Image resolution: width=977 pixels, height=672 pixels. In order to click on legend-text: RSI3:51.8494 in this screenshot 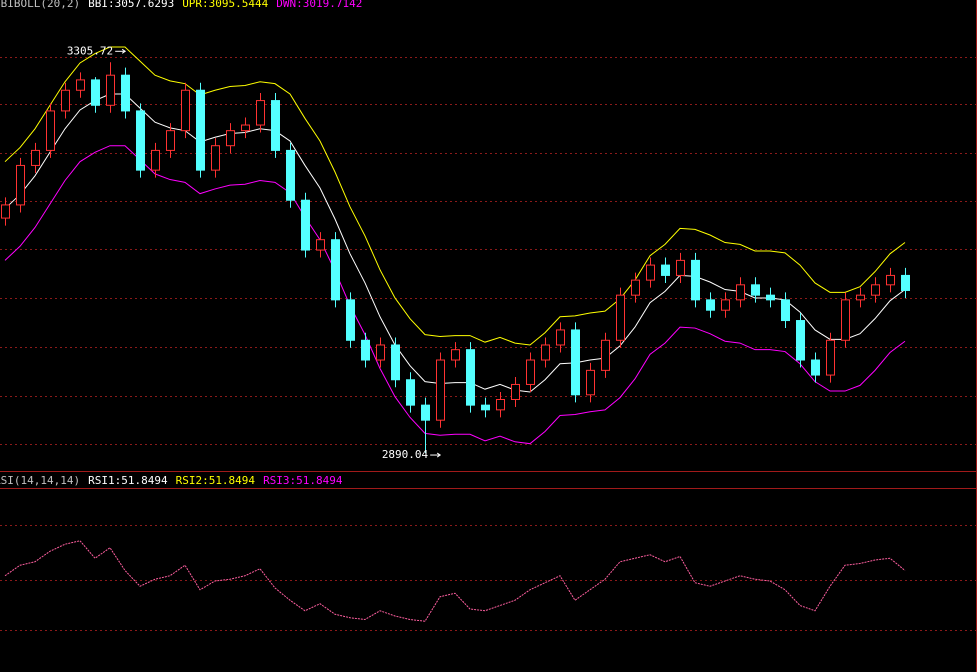, I will do `click(303, 480)`.